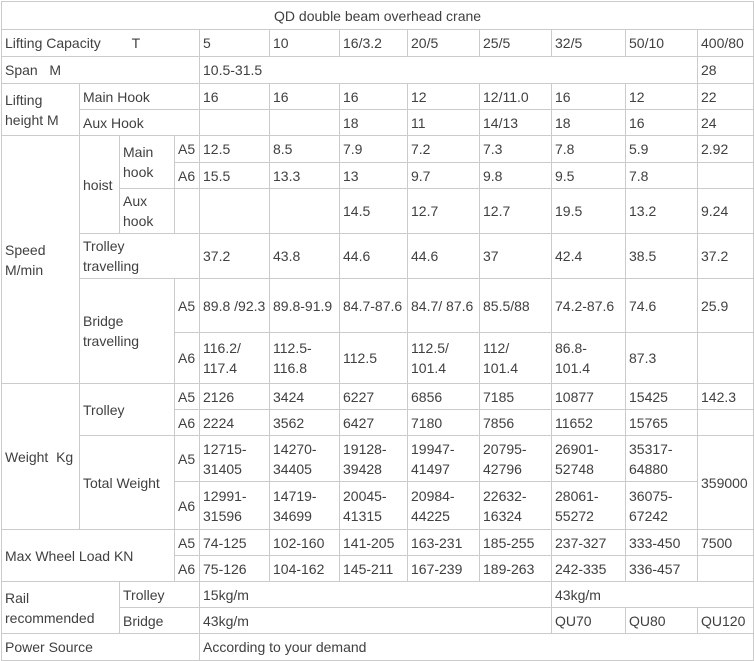 The width and height of the screenshot is (754, 661). What do you see at coordinates (448, 70) in the screenshot?
I see `data-cell: 10.5-31.5` at bounding box center [448, 70].